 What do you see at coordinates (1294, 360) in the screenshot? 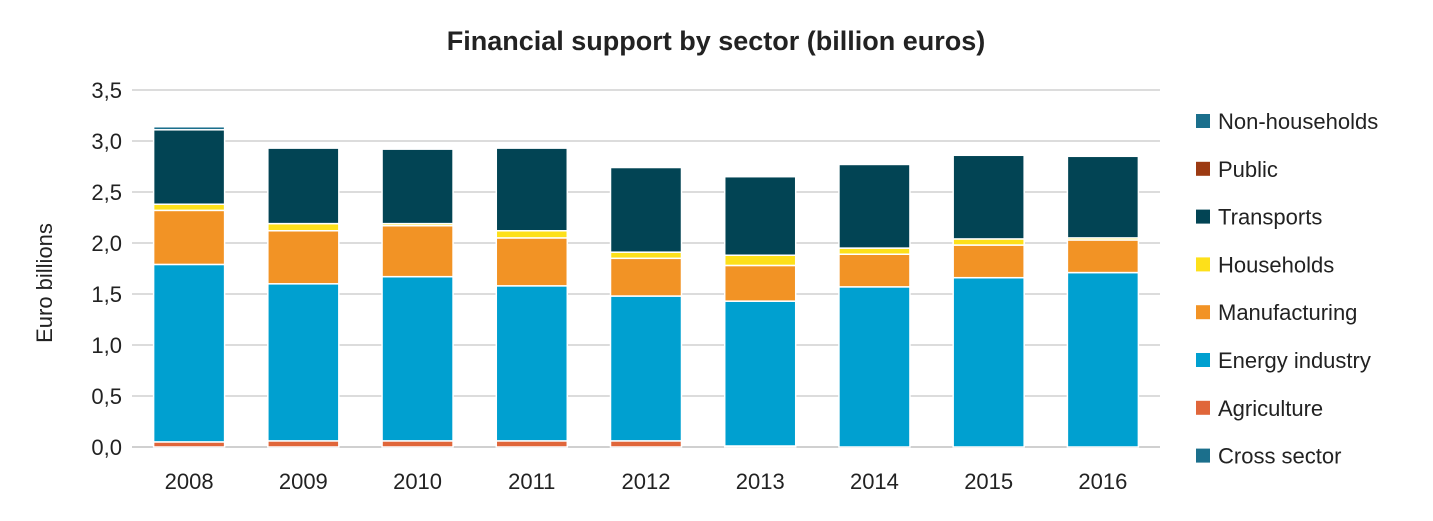
I see `legend-label: Energy industry` at bounding box center [1294, 360].